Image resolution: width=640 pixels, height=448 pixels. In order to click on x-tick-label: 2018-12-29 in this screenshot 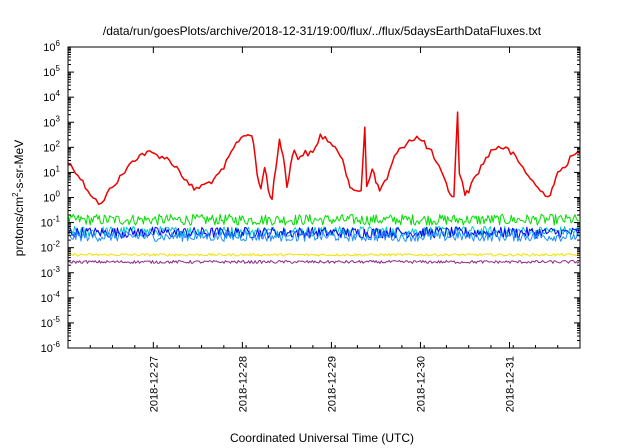, I will do `click(332, 384)`.